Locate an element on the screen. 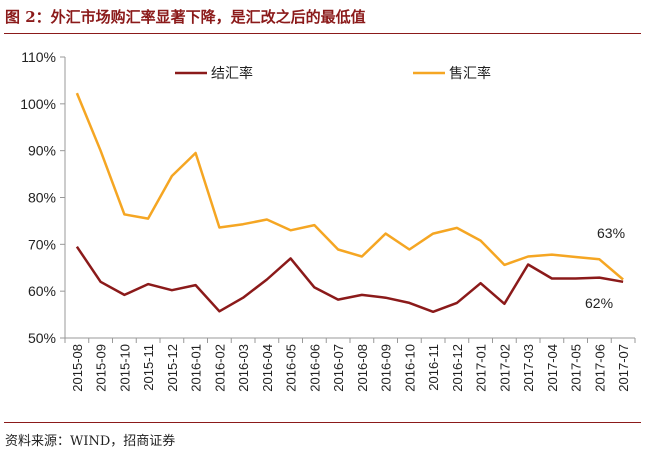 Image resolution: width=647 pixels, height=462 pixels. x-tick-label: 2015-11 is located at coordinates (148, 367).